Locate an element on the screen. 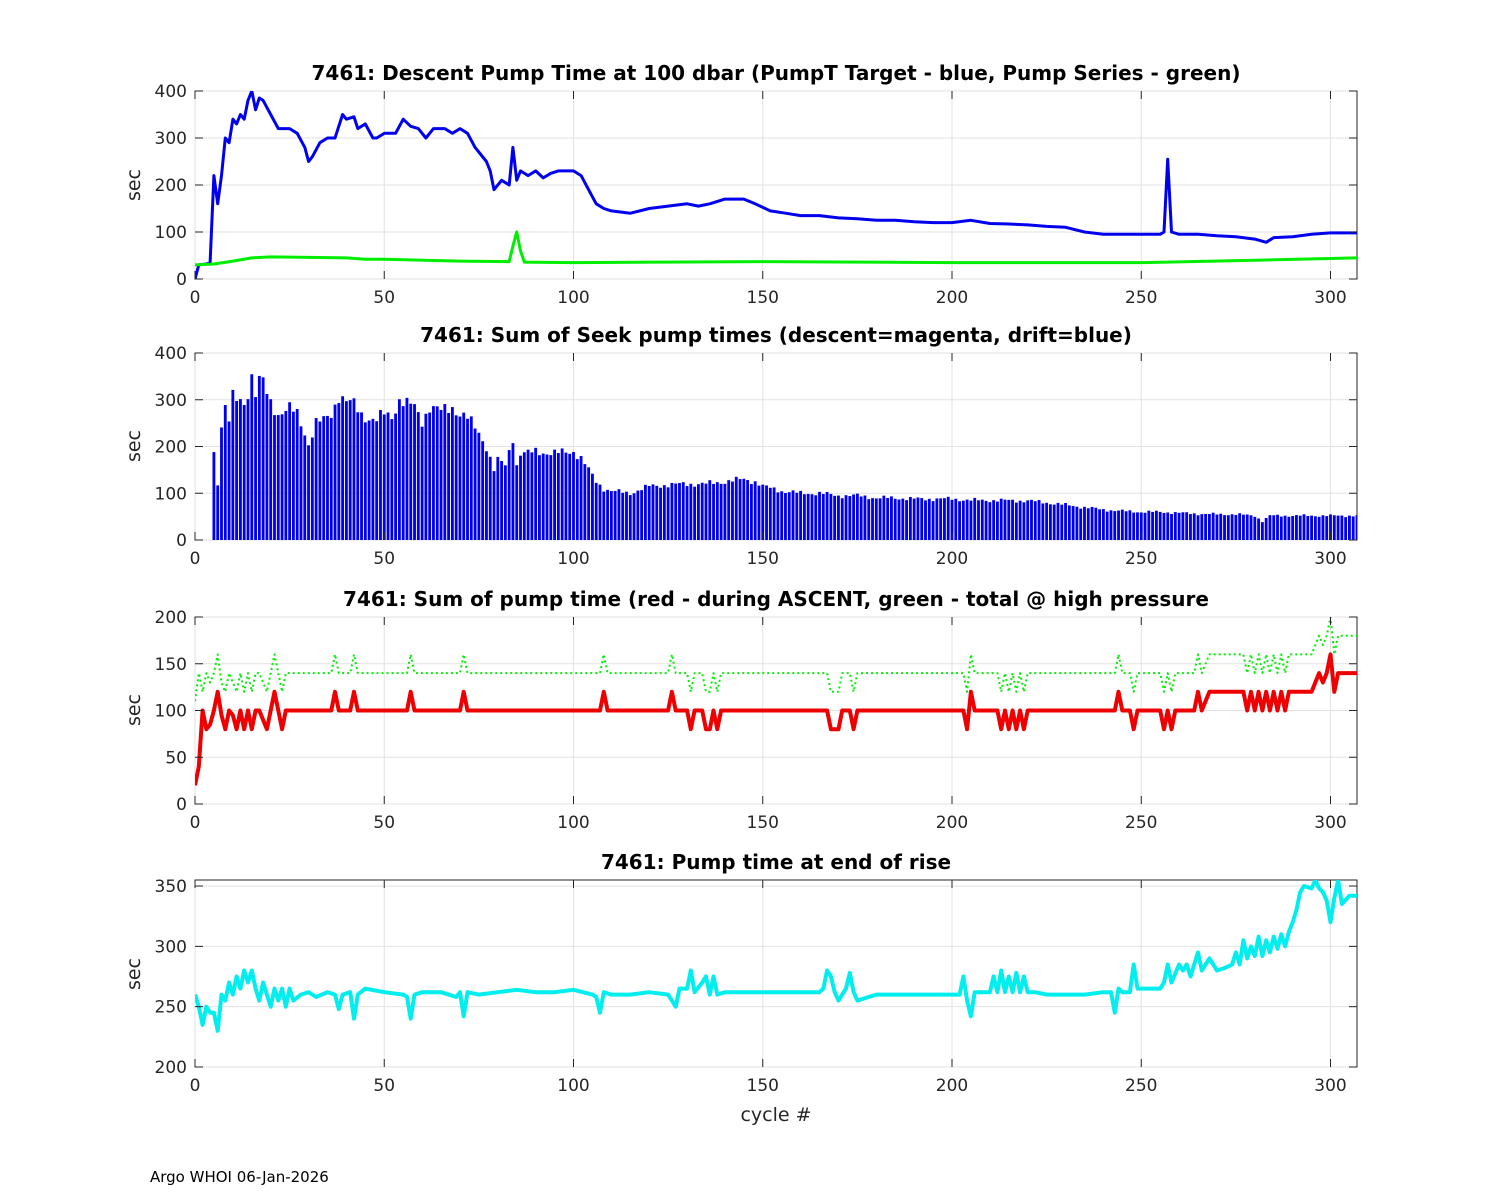 The height and width of the screenshot is (1200, 1500). panel-4-frame is located at coordinates (776, 973).